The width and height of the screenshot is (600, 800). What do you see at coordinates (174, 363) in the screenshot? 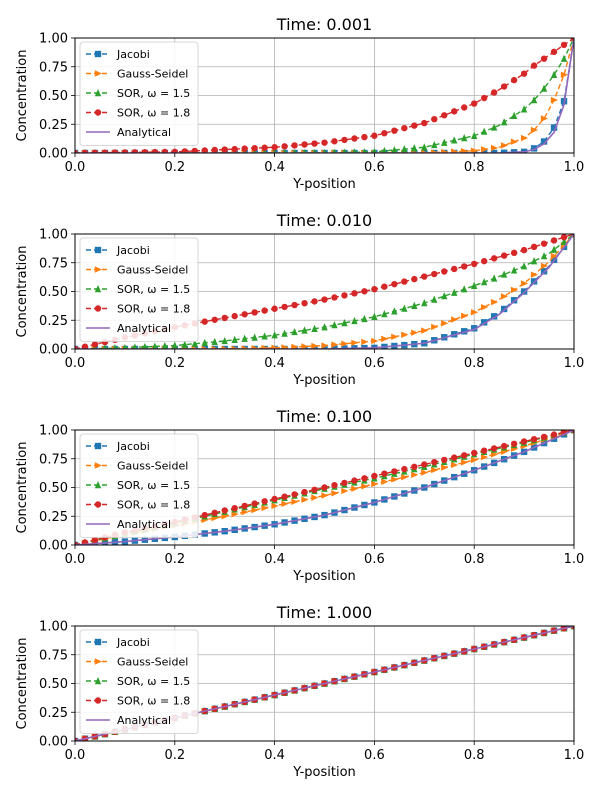
I see `x-tick-label: 0.2` at bounding box center [174, 363].